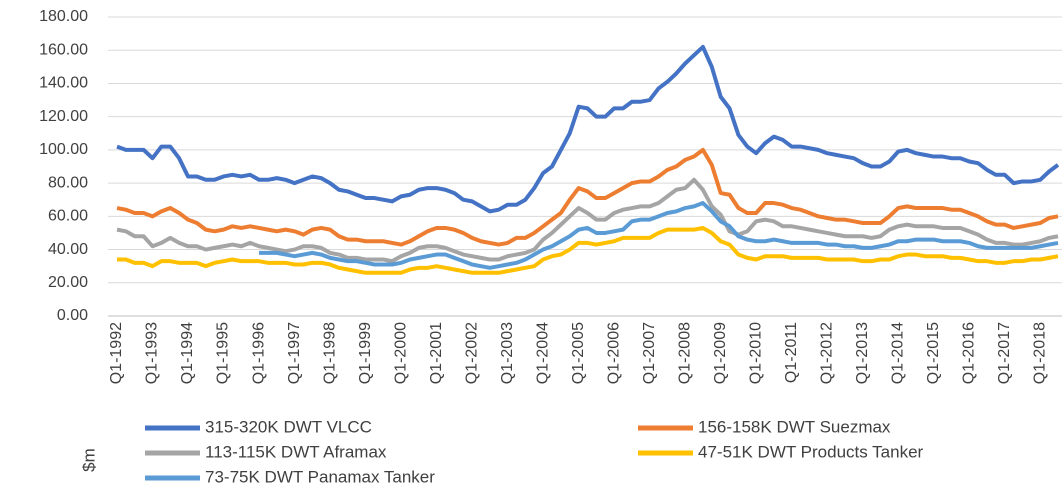 This screenshot has height=488, width=1064. Describe the element at coordinates (542, 353) in the screenshot. I see `x-tick-label: Q1-2004` at that location.